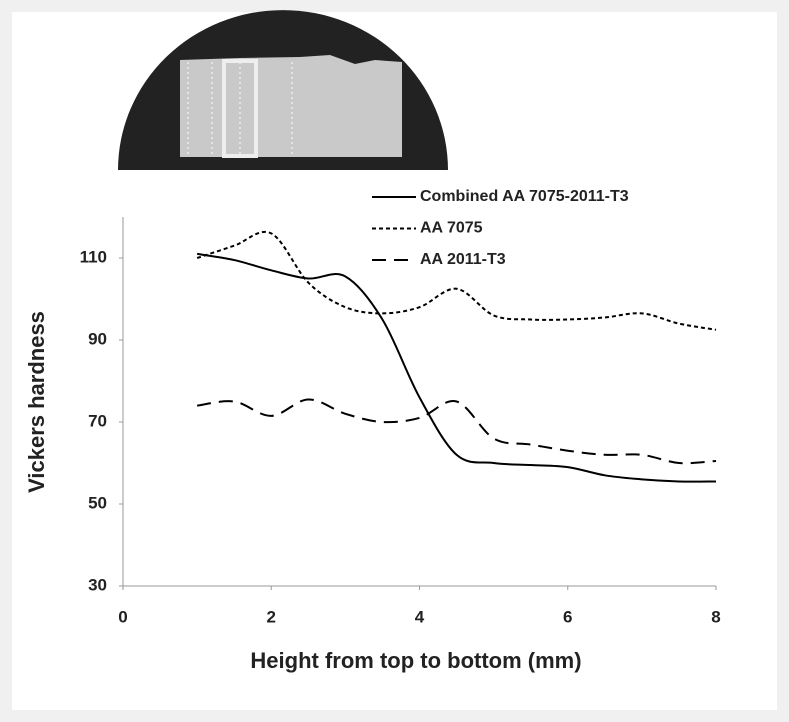 The height and width of the screenshot is (722, 789). What do you see at coordinates (93, 256) in the screenshot?
I see `y-tick-label: 110` at bounding box center [93, 256].